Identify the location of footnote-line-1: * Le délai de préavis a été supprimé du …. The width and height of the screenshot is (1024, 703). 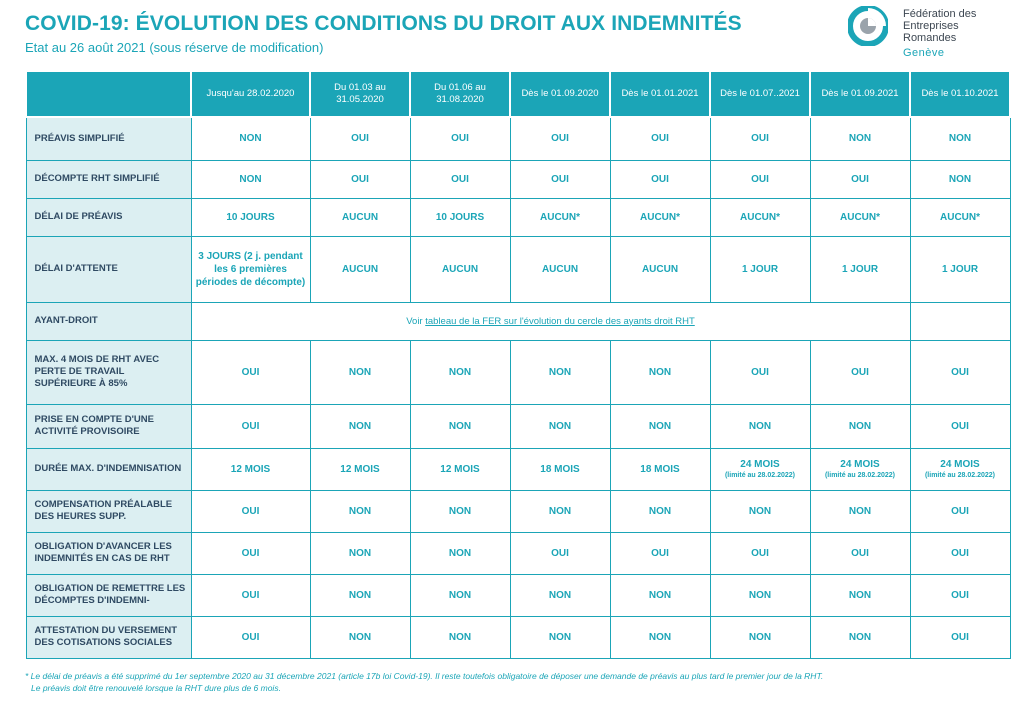
(424, 676).